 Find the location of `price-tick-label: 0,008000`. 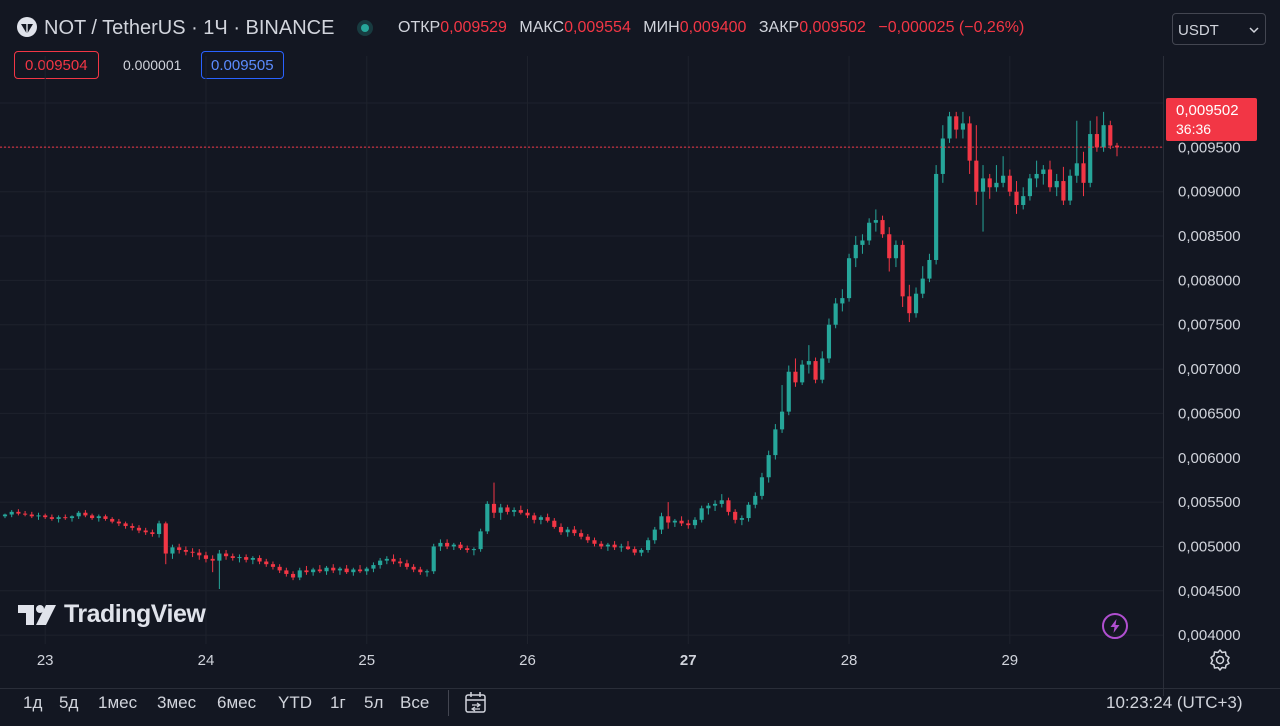

price-tick-label: 0,008000 is located at coordinates (1209, 280).